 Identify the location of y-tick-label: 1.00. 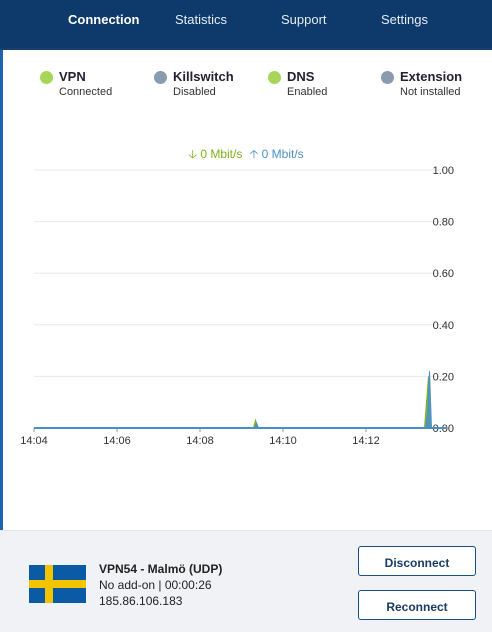
(443, 171).